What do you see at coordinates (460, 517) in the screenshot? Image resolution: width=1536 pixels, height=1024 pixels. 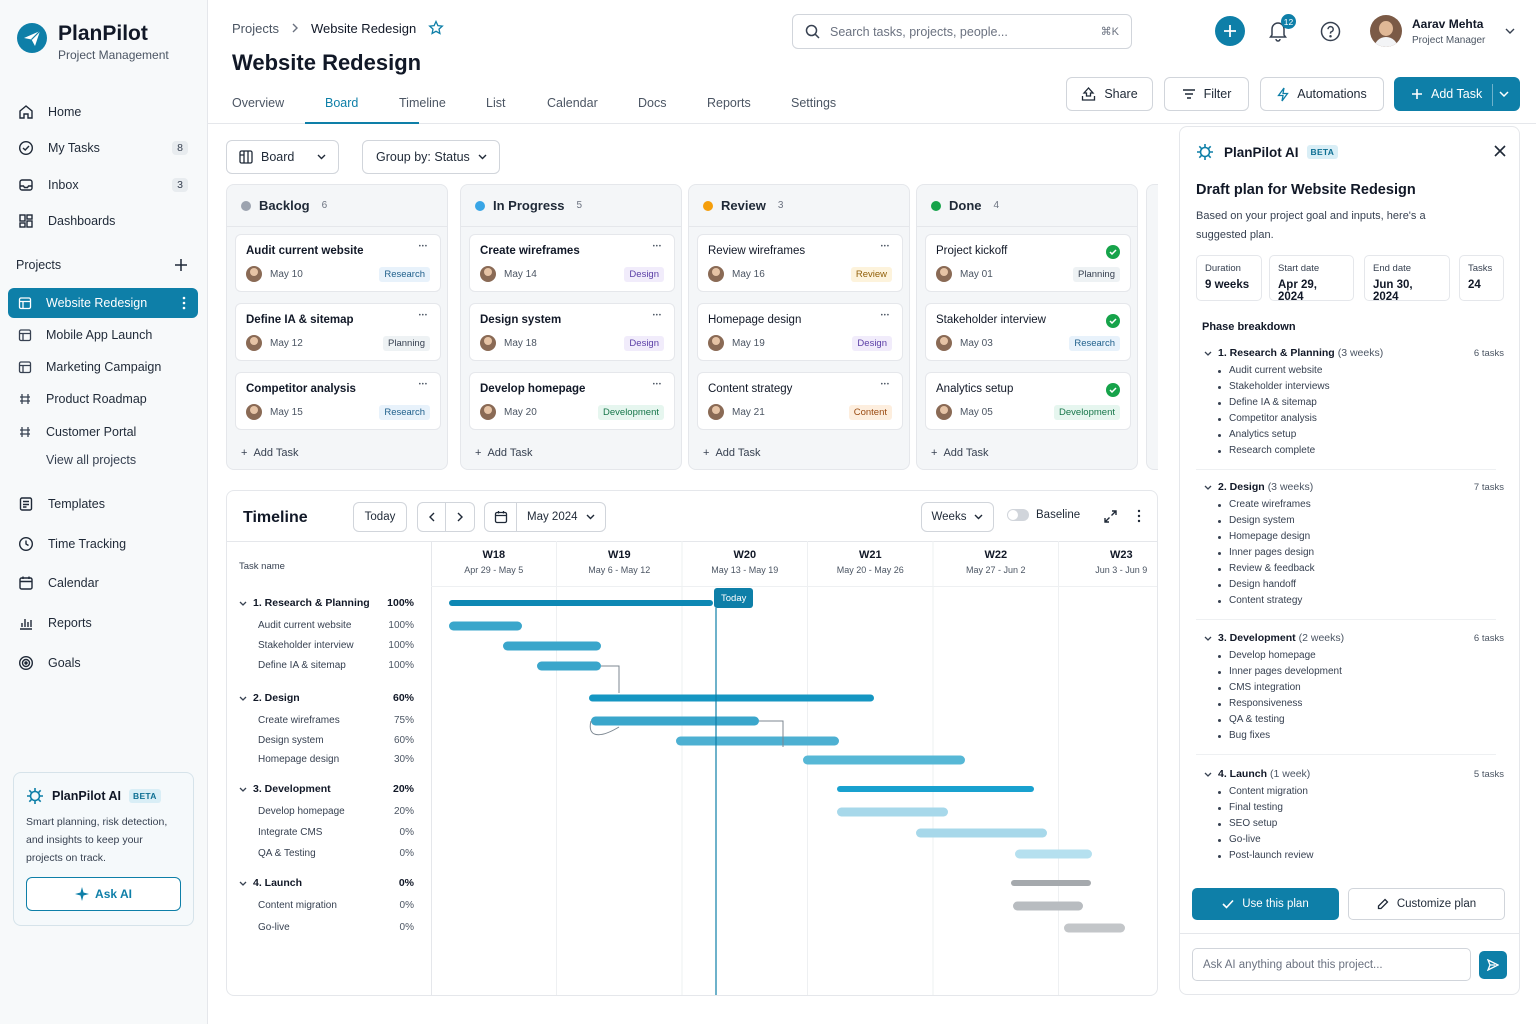 I see `chevron-right-icon` at bounding box center [460, 517].